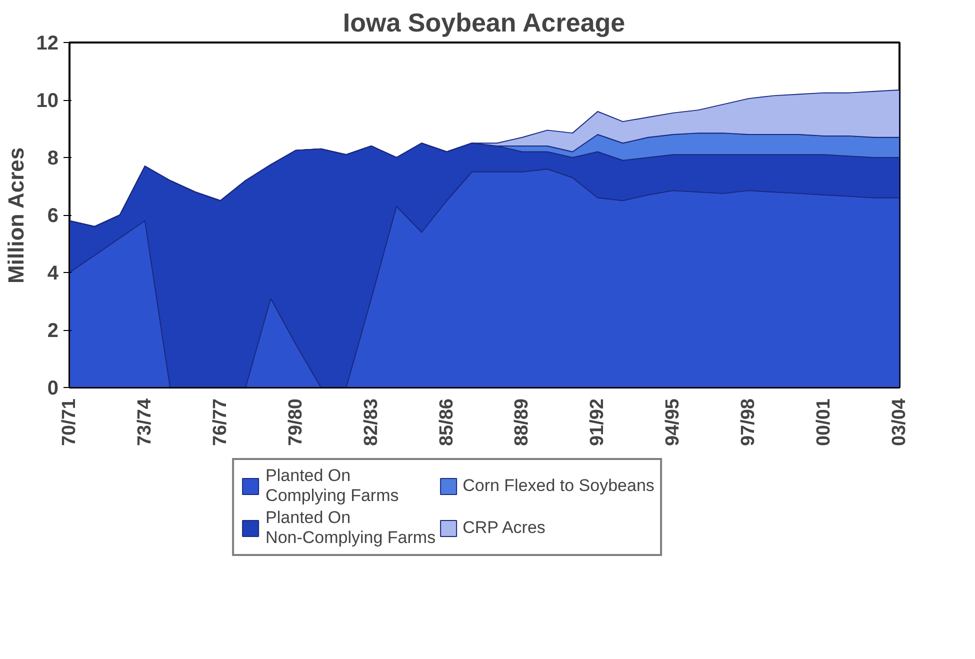  I want to click on legend-label: CRP Acres, so click(504, 527).